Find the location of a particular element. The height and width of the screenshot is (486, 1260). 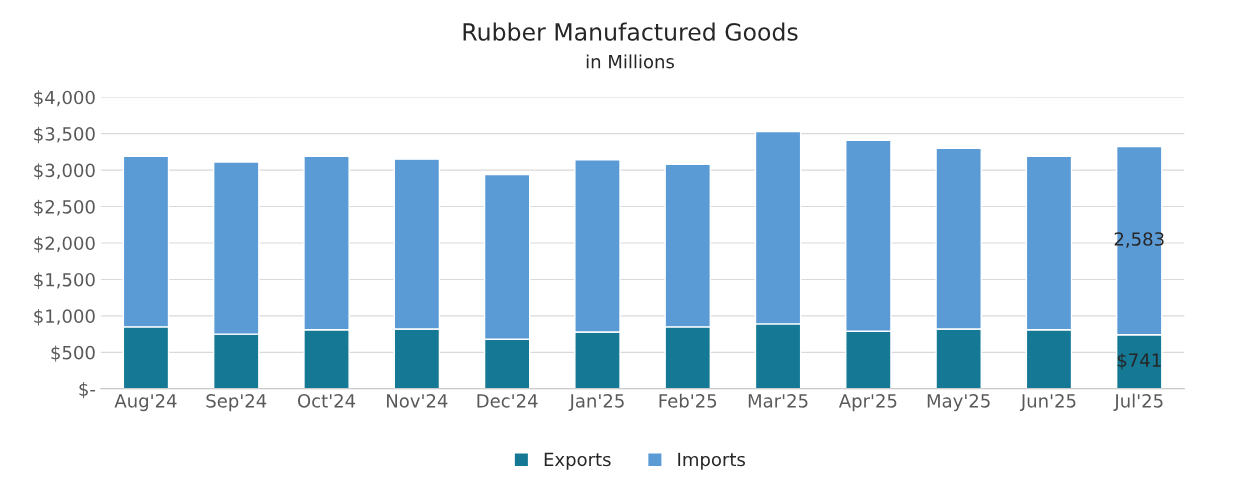

x-tick-label: Mar'25 is located at coordinates (778, 400).